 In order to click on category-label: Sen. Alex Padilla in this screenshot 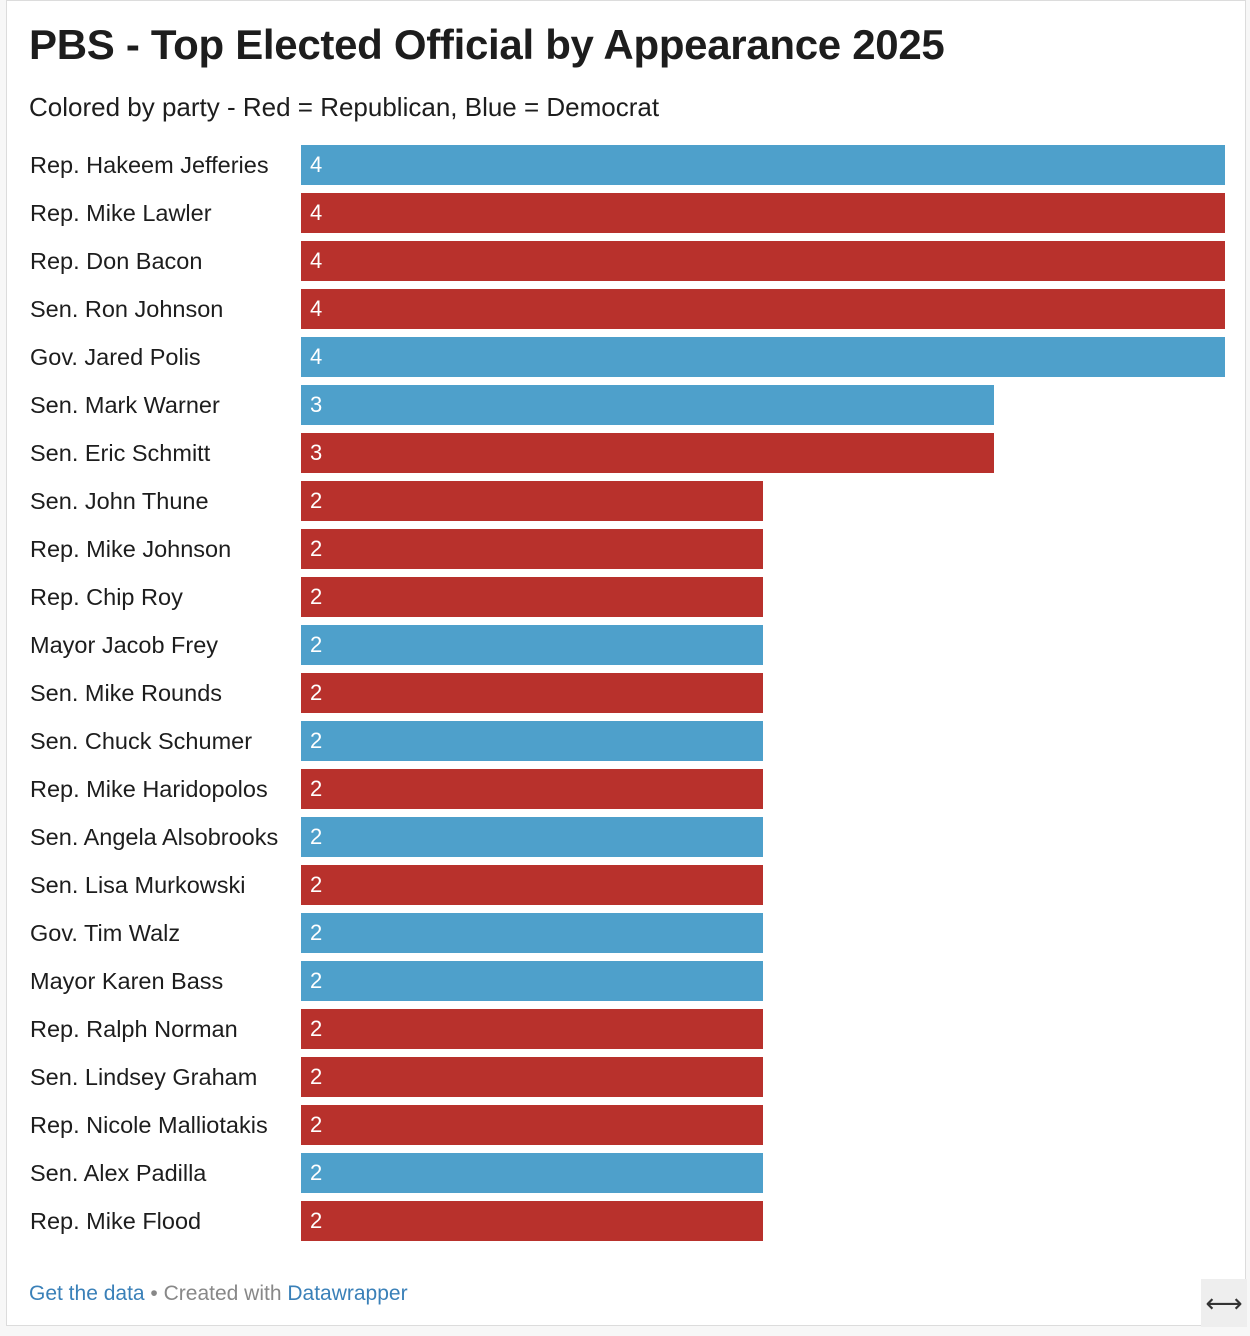, I will do `click(118, 1173)`.